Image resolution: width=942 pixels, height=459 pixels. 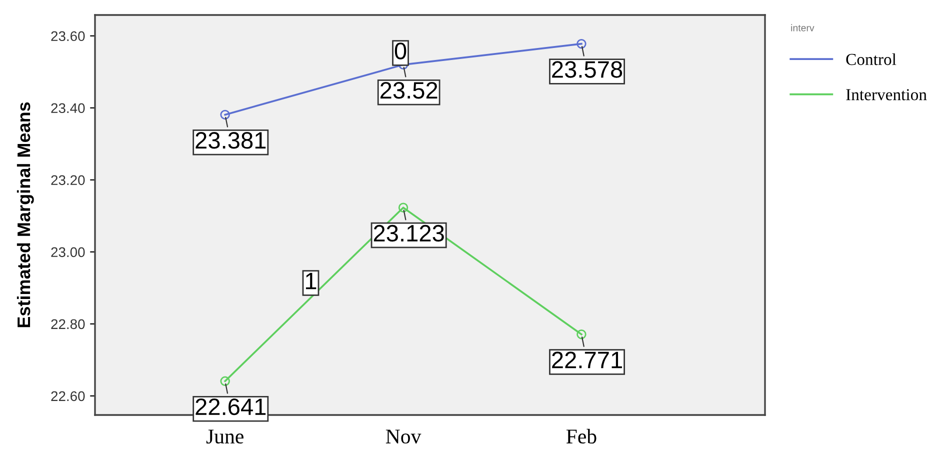 What do you see at coordinates (871, 59) in the screenshot?
I see `legend-label: Control` at bounding box center [871, 59].